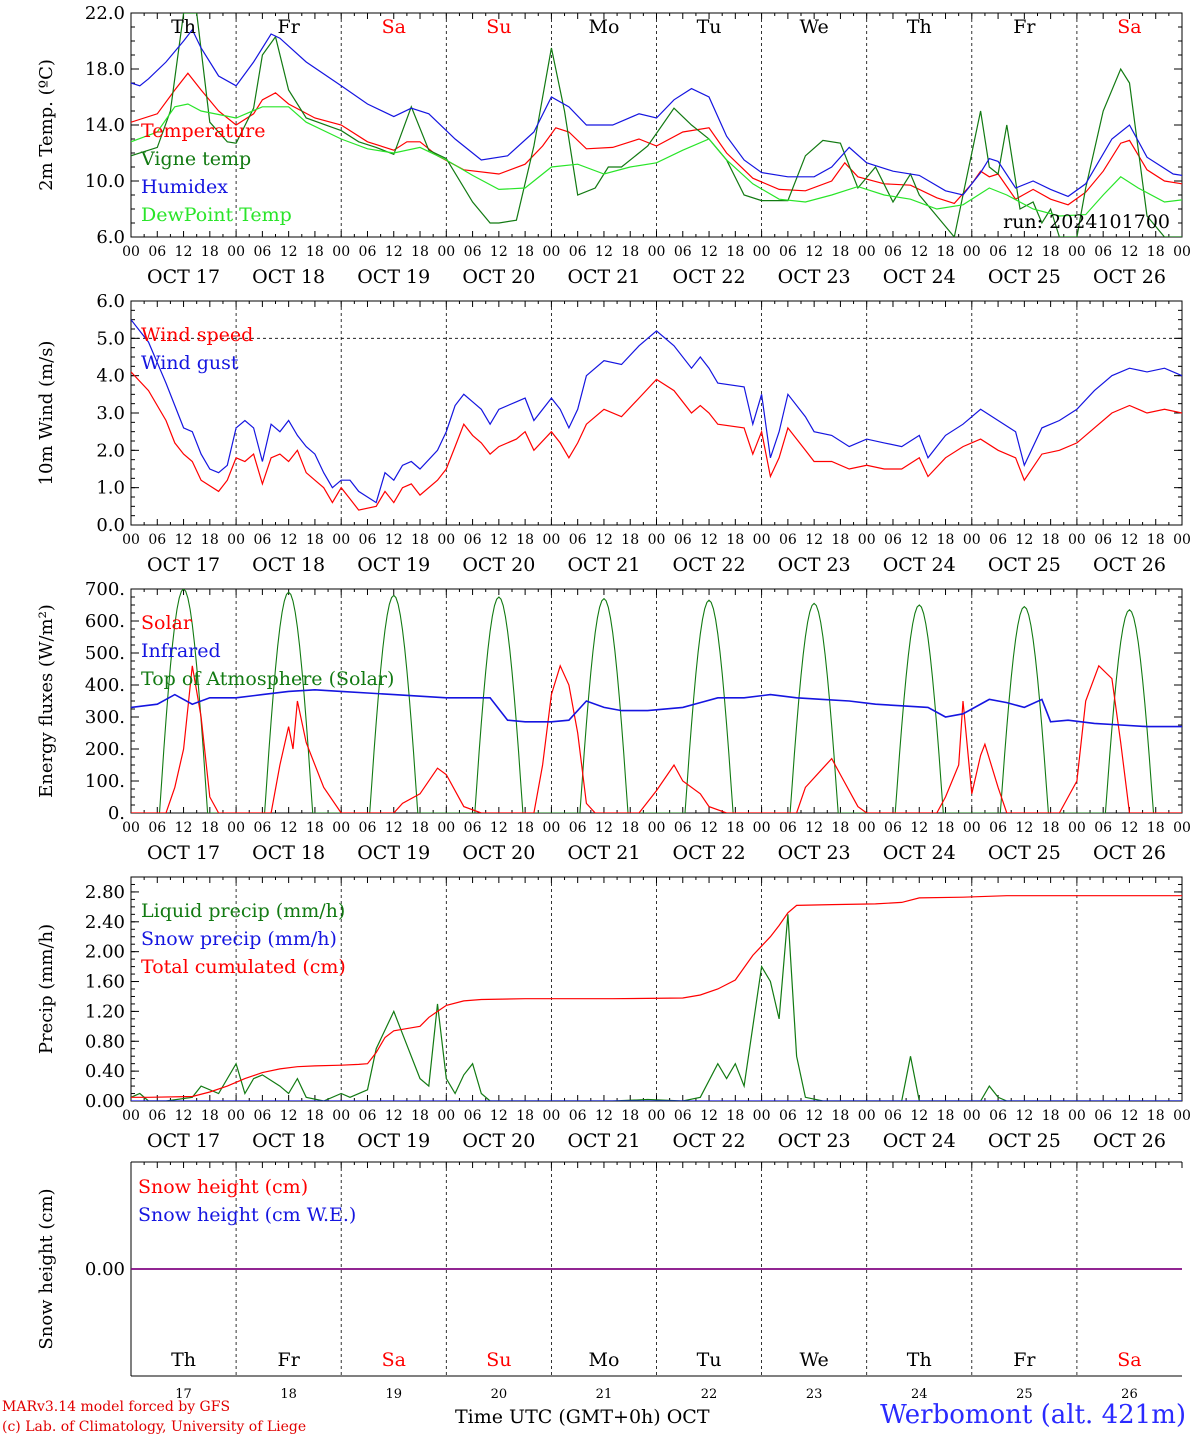  What do you see at coordinates (183, 1360) in the screenshot?
I see `panel5-weekday-label: Th` at bounding box center [183, 1360].